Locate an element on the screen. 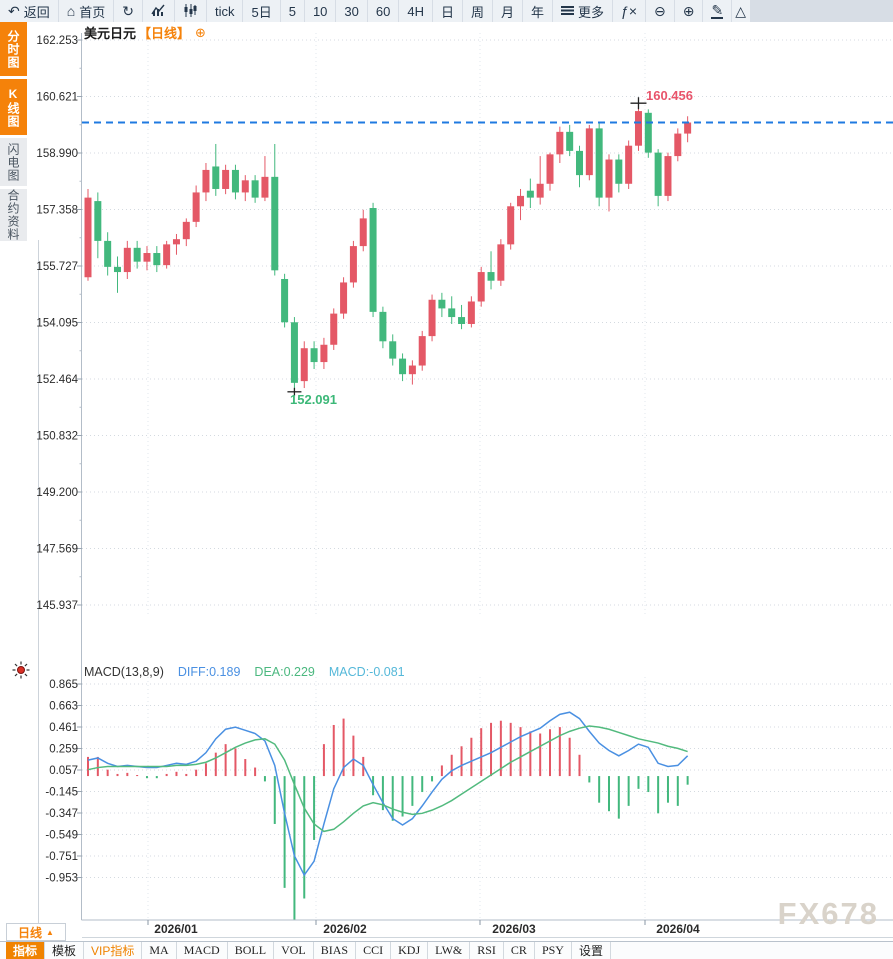  tab-template: 模板 is located at coordinates (65, 950).